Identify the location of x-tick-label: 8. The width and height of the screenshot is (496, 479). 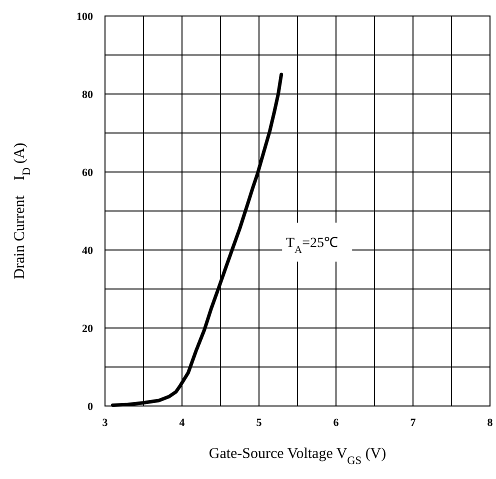
(490, 423).